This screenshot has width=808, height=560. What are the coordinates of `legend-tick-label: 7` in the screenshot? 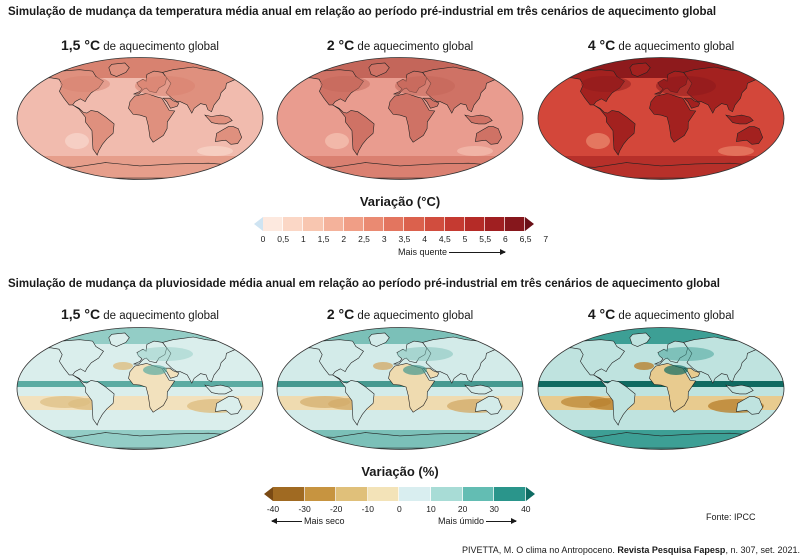 It's located at (546, 239).